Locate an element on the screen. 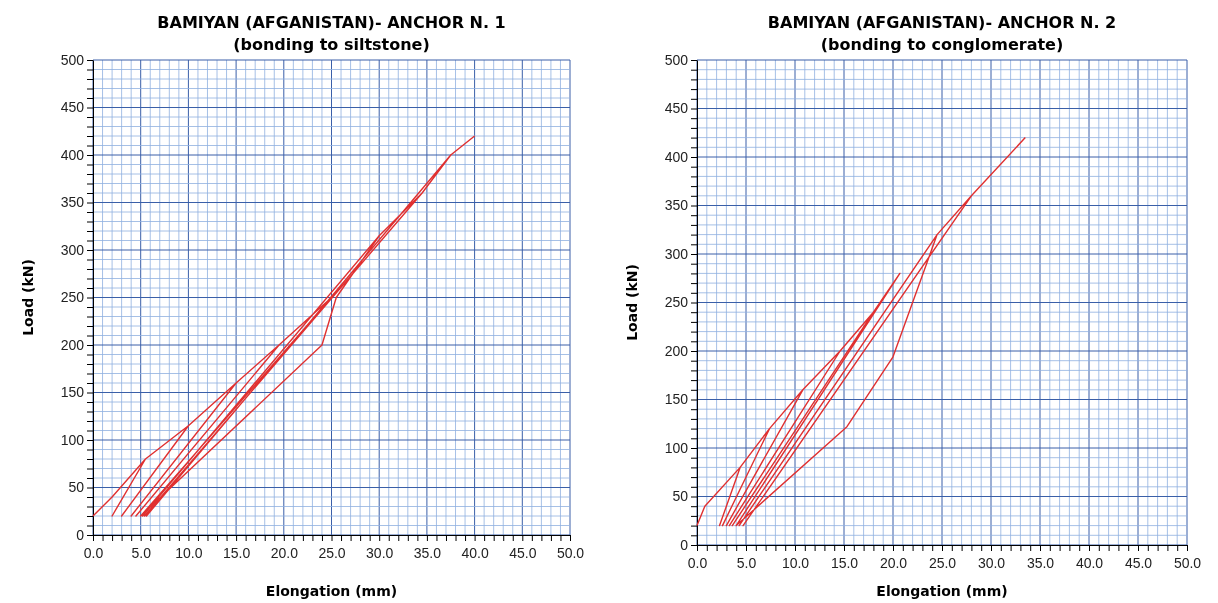 This screenshot has width=1218, height=603. chart-subtitle: (bonding to siltstone) is located at coordinates (331, 44).